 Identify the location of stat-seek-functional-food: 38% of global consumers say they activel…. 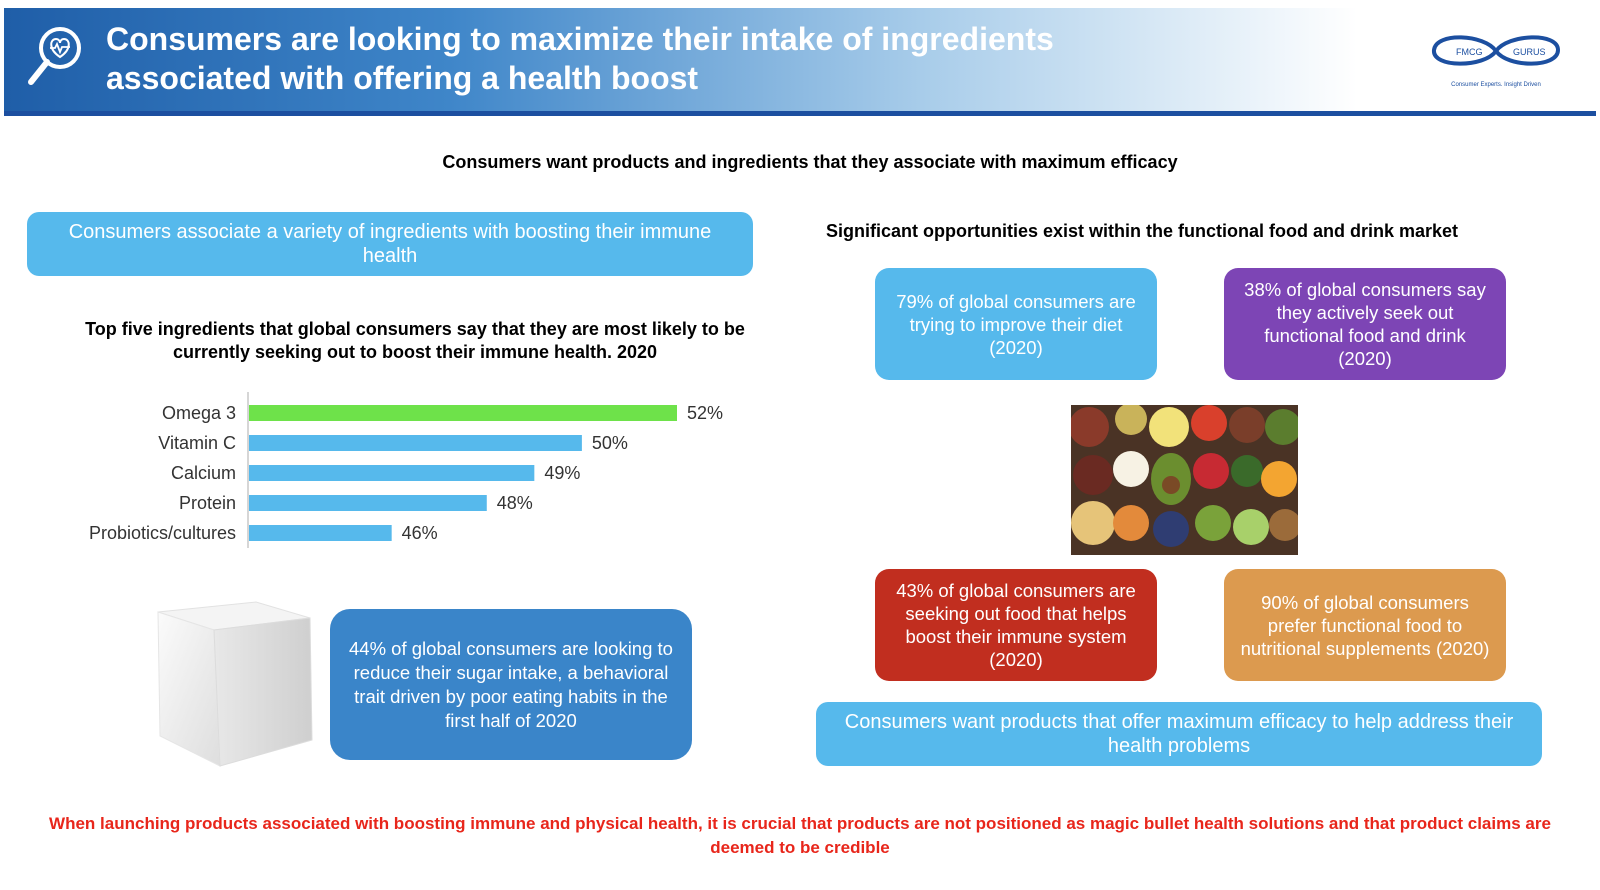
(1365, 324).